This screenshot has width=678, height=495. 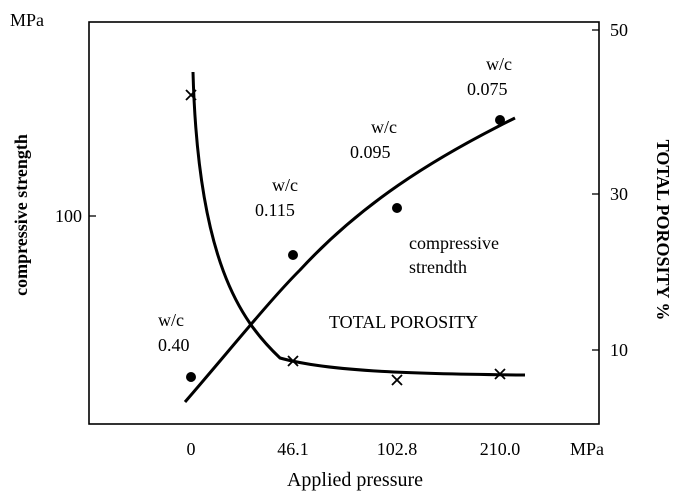 I want to click on right-axis-label: TOTAL POROSITY %, so click(x=663, y=230).